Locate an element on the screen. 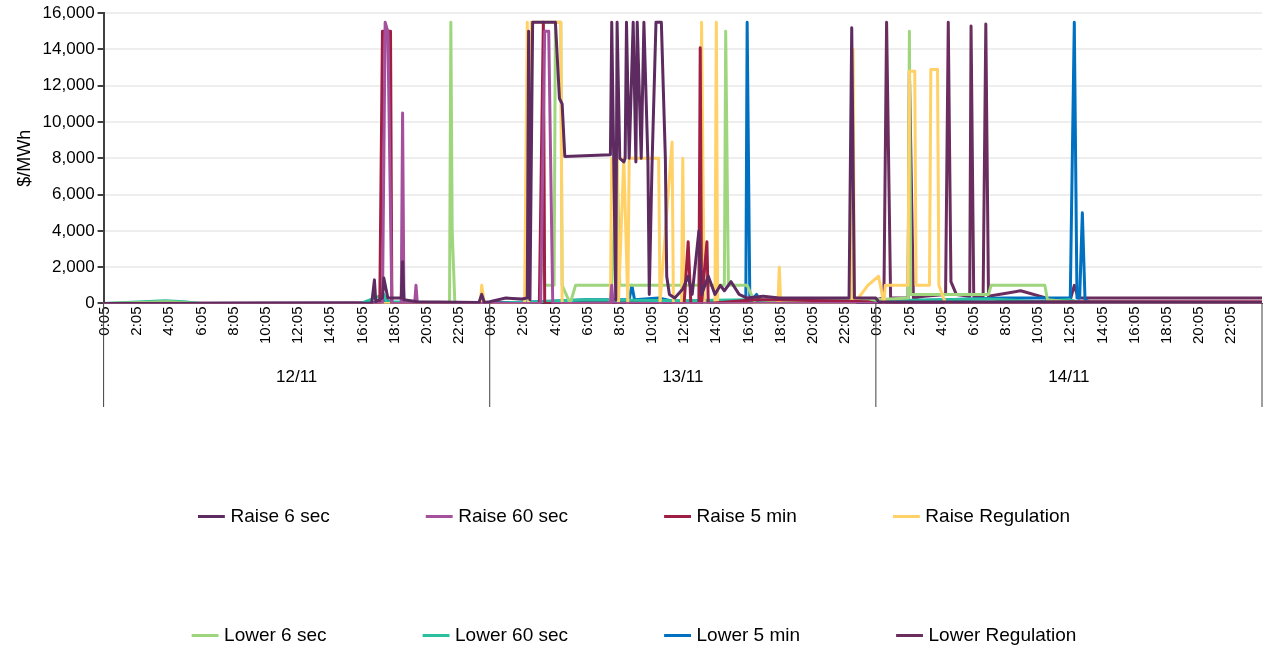  legend-label: Raise Regulation is located at coordinates (998, 515).